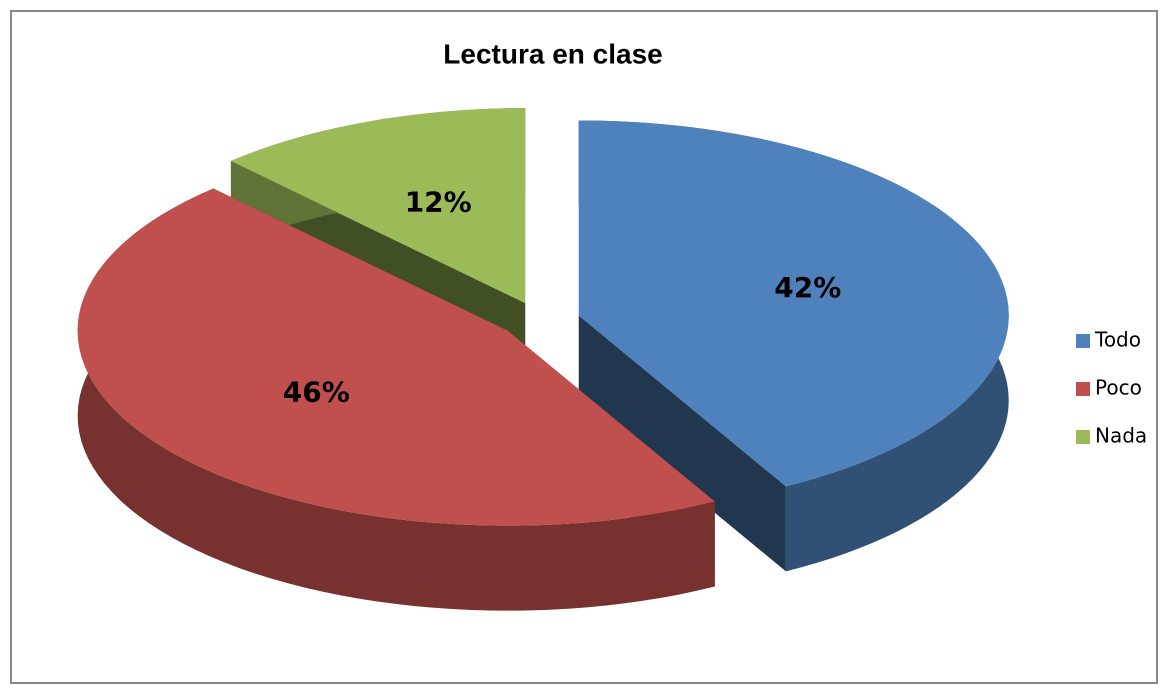 The width and height of the screenshot is (1168, 694). What do you see at coordinates (1121, 436) in the screenshot?
I see `legend-label: Nada` at bounding box center [1121, 436].